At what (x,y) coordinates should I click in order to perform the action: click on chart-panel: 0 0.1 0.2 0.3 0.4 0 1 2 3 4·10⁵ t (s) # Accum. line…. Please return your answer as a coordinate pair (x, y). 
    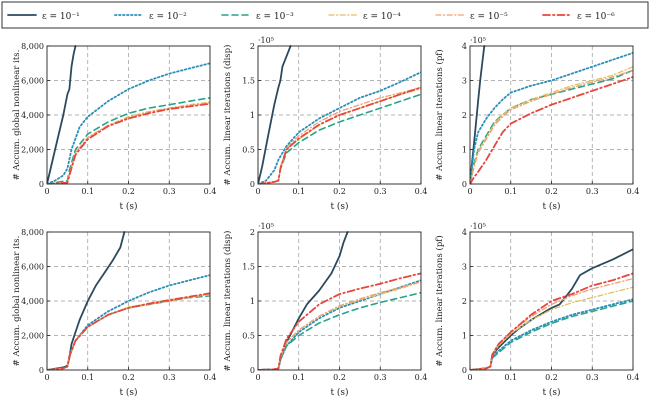
    Looking at the image, I should click on (536, 124).